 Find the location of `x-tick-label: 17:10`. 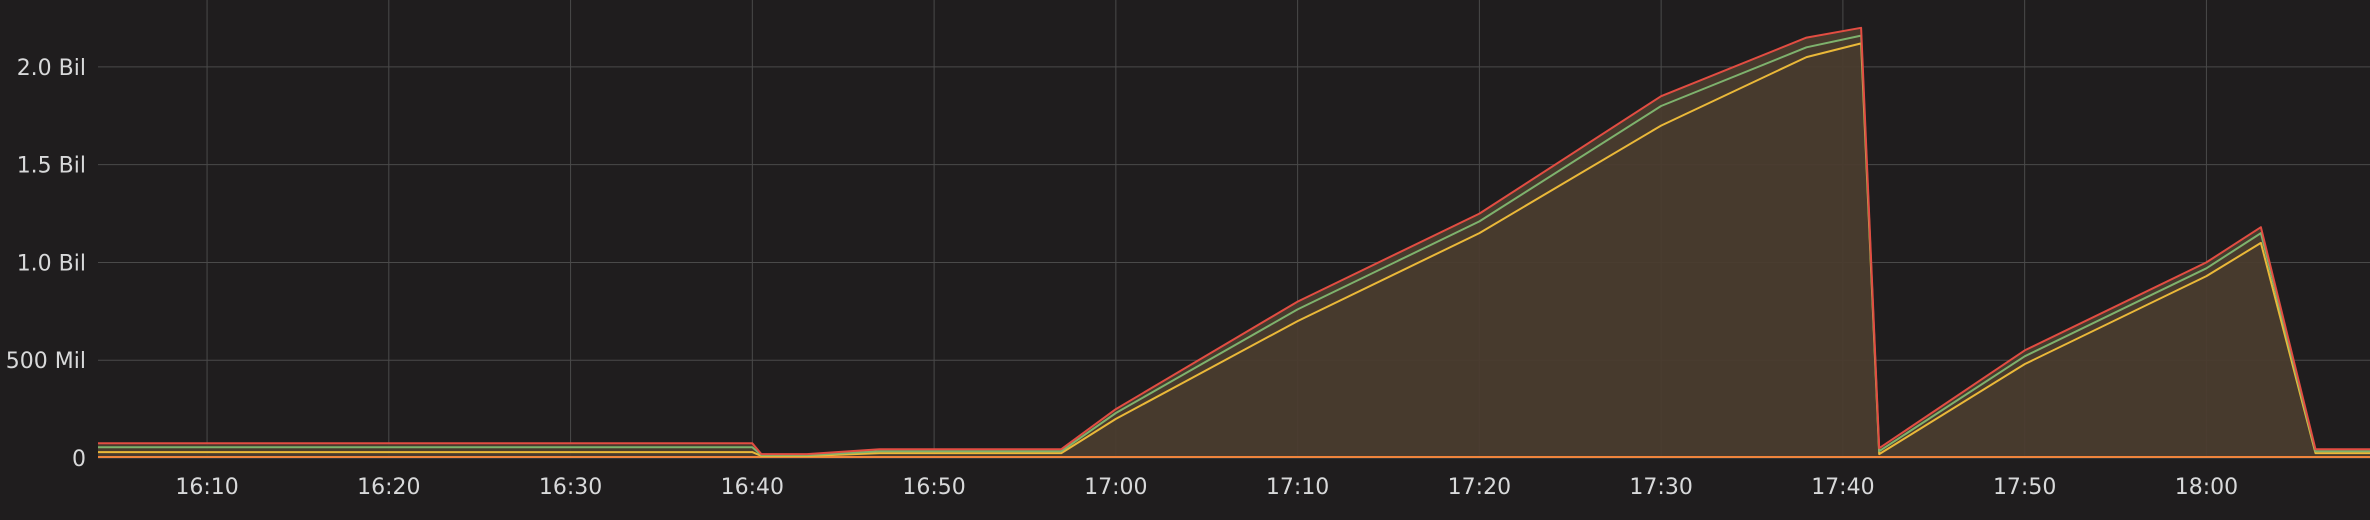

x-tick-label: 17:10 is located at coordinates (1297, 487).